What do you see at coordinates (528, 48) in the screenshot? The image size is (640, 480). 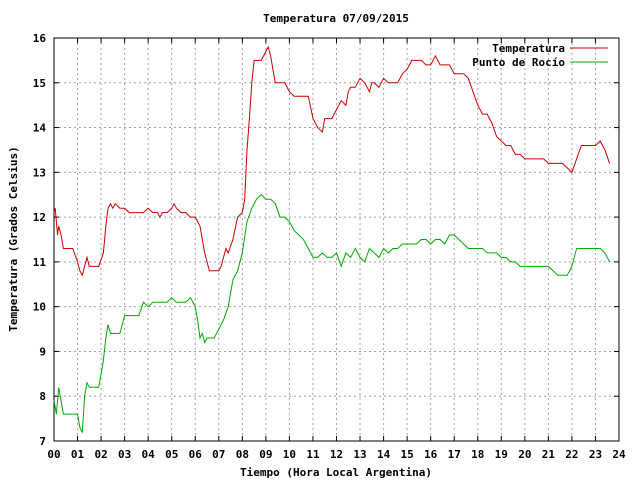 I see `legend-label-temperatura: Temperatura` at bounding box center [528, 48].